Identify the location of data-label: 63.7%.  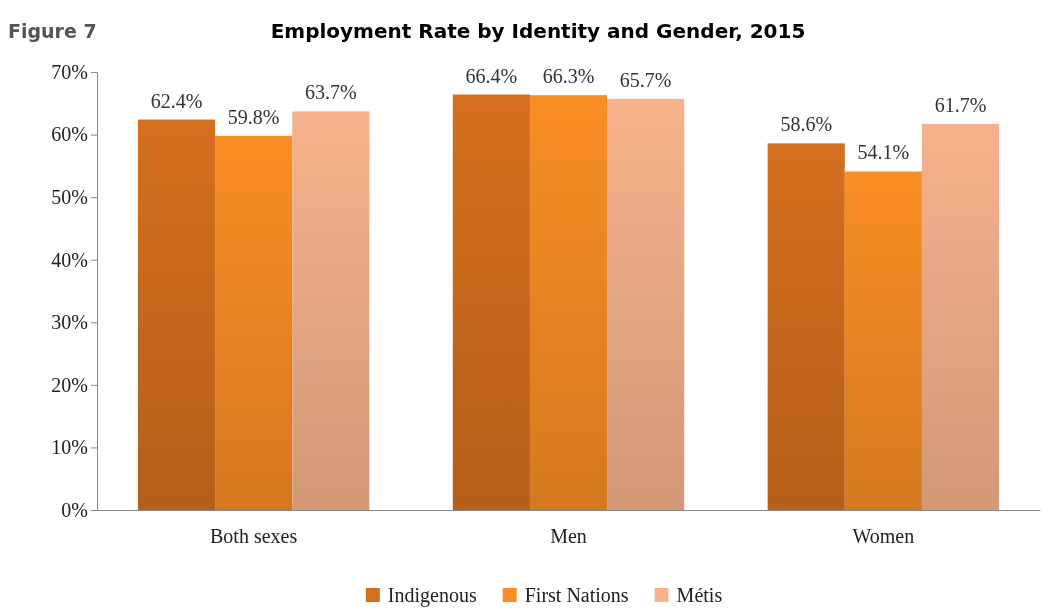
(330, 92).